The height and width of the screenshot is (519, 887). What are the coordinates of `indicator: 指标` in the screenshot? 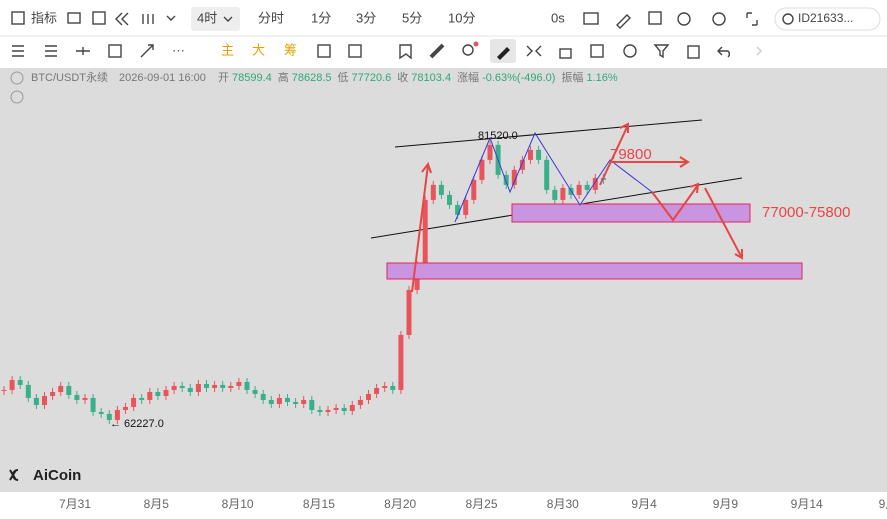 It's located at (44, 17).